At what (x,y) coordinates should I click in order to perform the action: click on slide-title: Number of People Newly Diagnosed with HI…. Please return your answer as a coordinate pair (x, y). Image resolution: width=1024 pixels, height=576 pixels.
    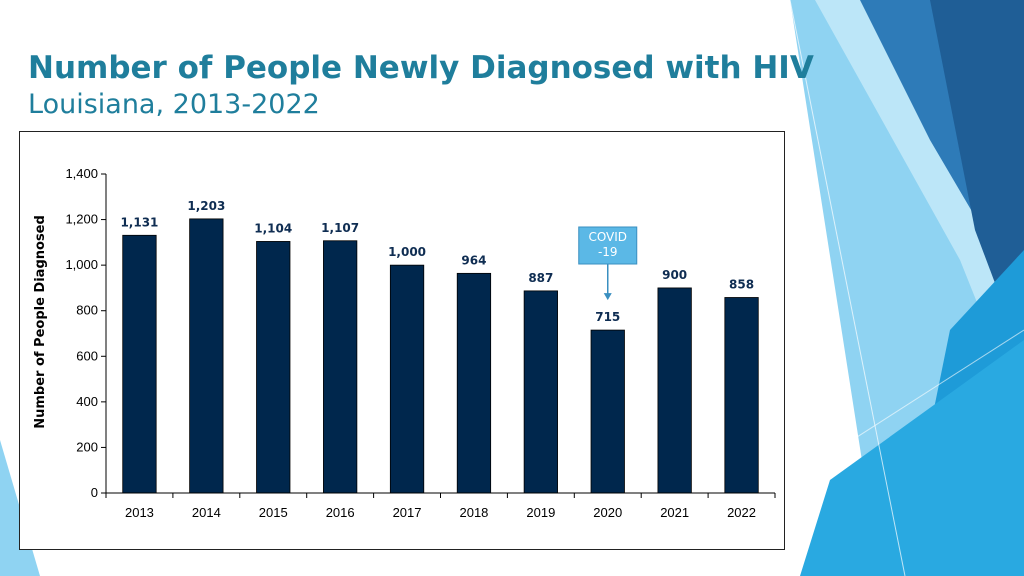
    Looking at the image, I should click on (421, 68).